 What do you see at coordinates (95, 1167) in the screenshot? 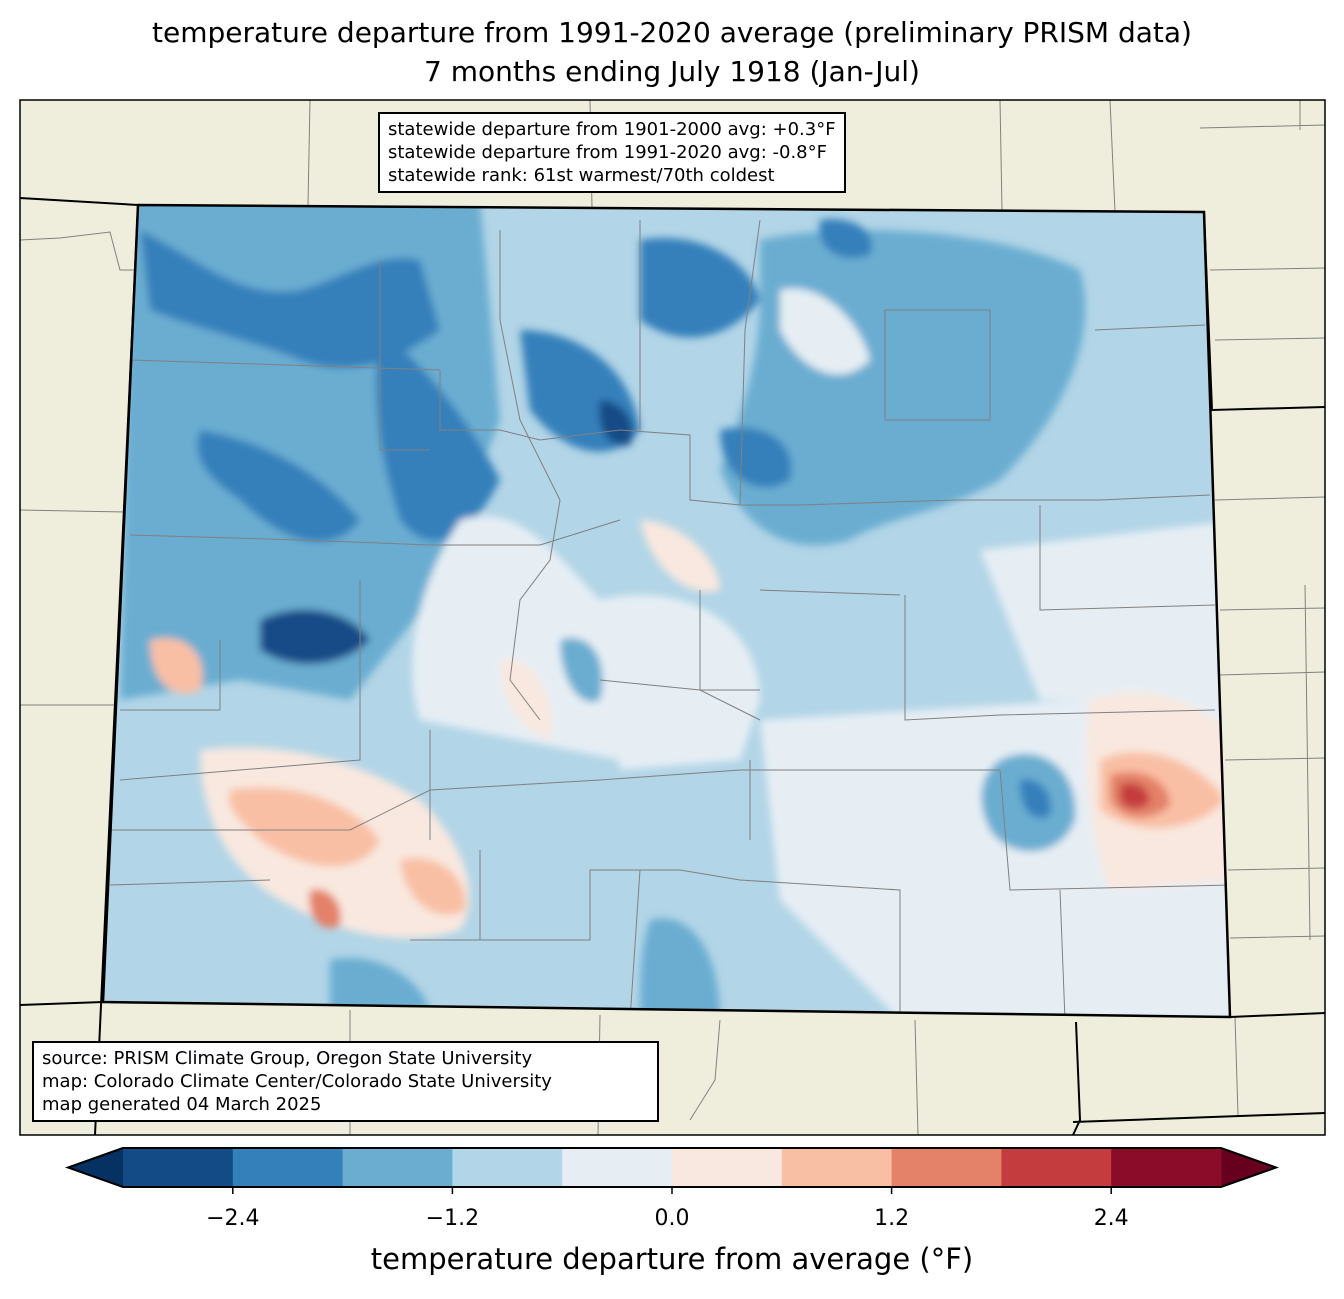
I see `colorbar-extend-low` at bounding box center [95, 1167].